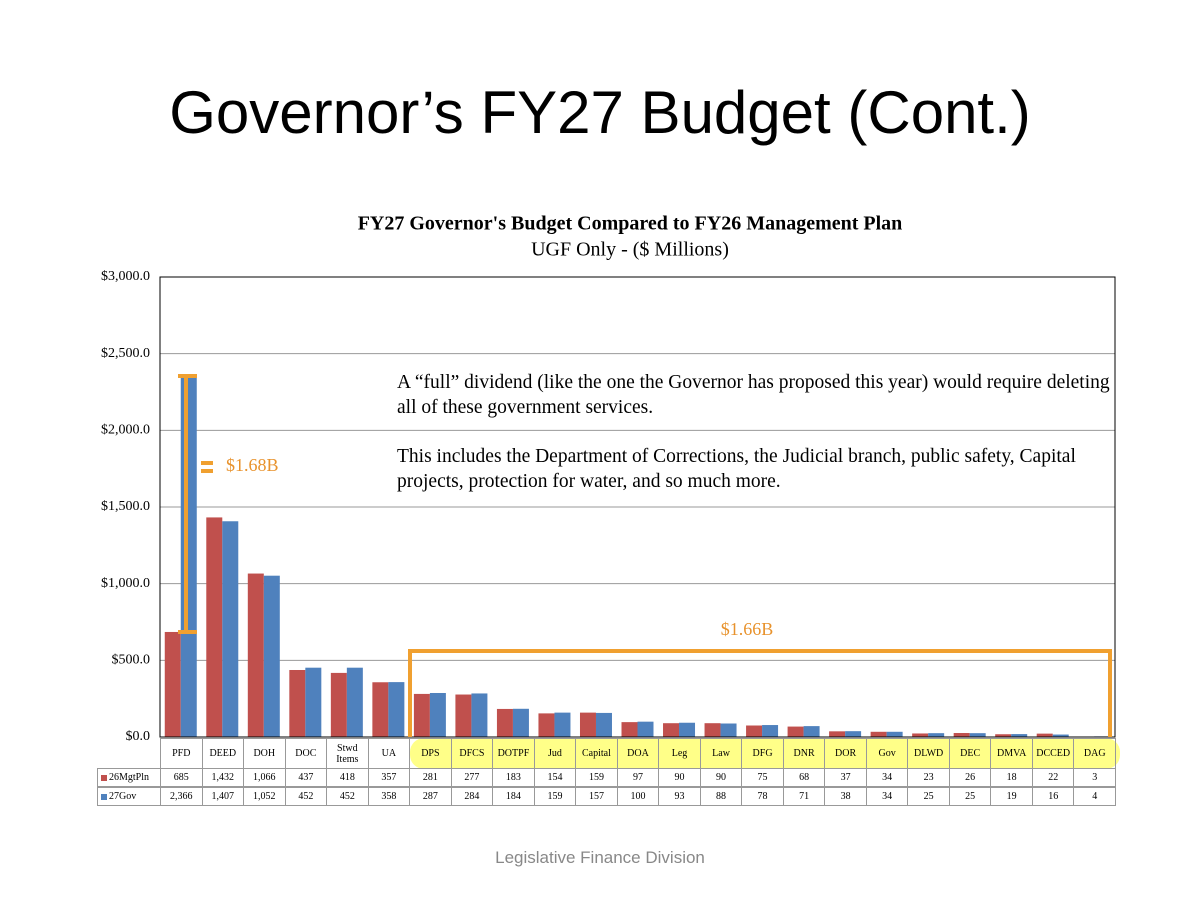 The height and width of the screenshot is (900, 1200). I want to click on y-tick-label: $2,000.0, so click(125, 430).